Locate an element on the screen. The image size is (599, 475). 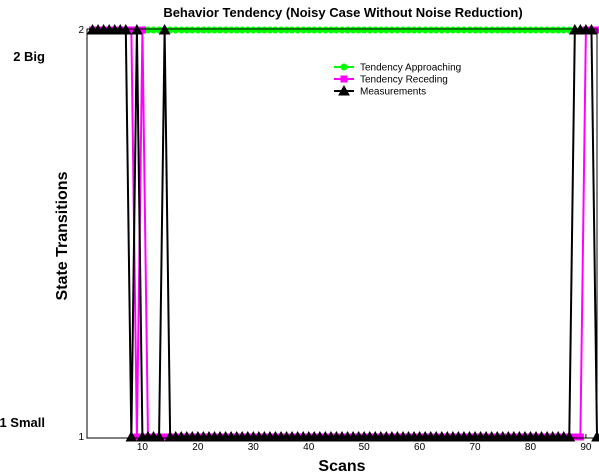
legend-label: Measurements is located at coordinates (393, 92).